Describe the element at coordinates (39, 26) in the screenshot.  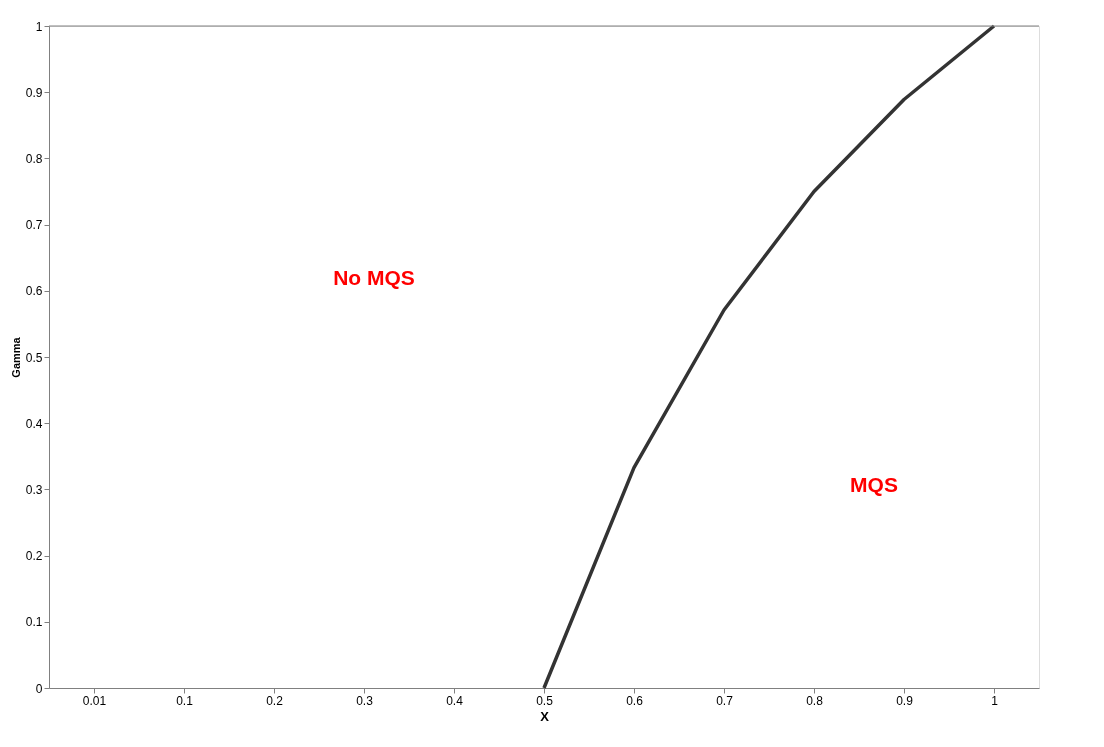
I see `y-tick-label: 1` at that location.